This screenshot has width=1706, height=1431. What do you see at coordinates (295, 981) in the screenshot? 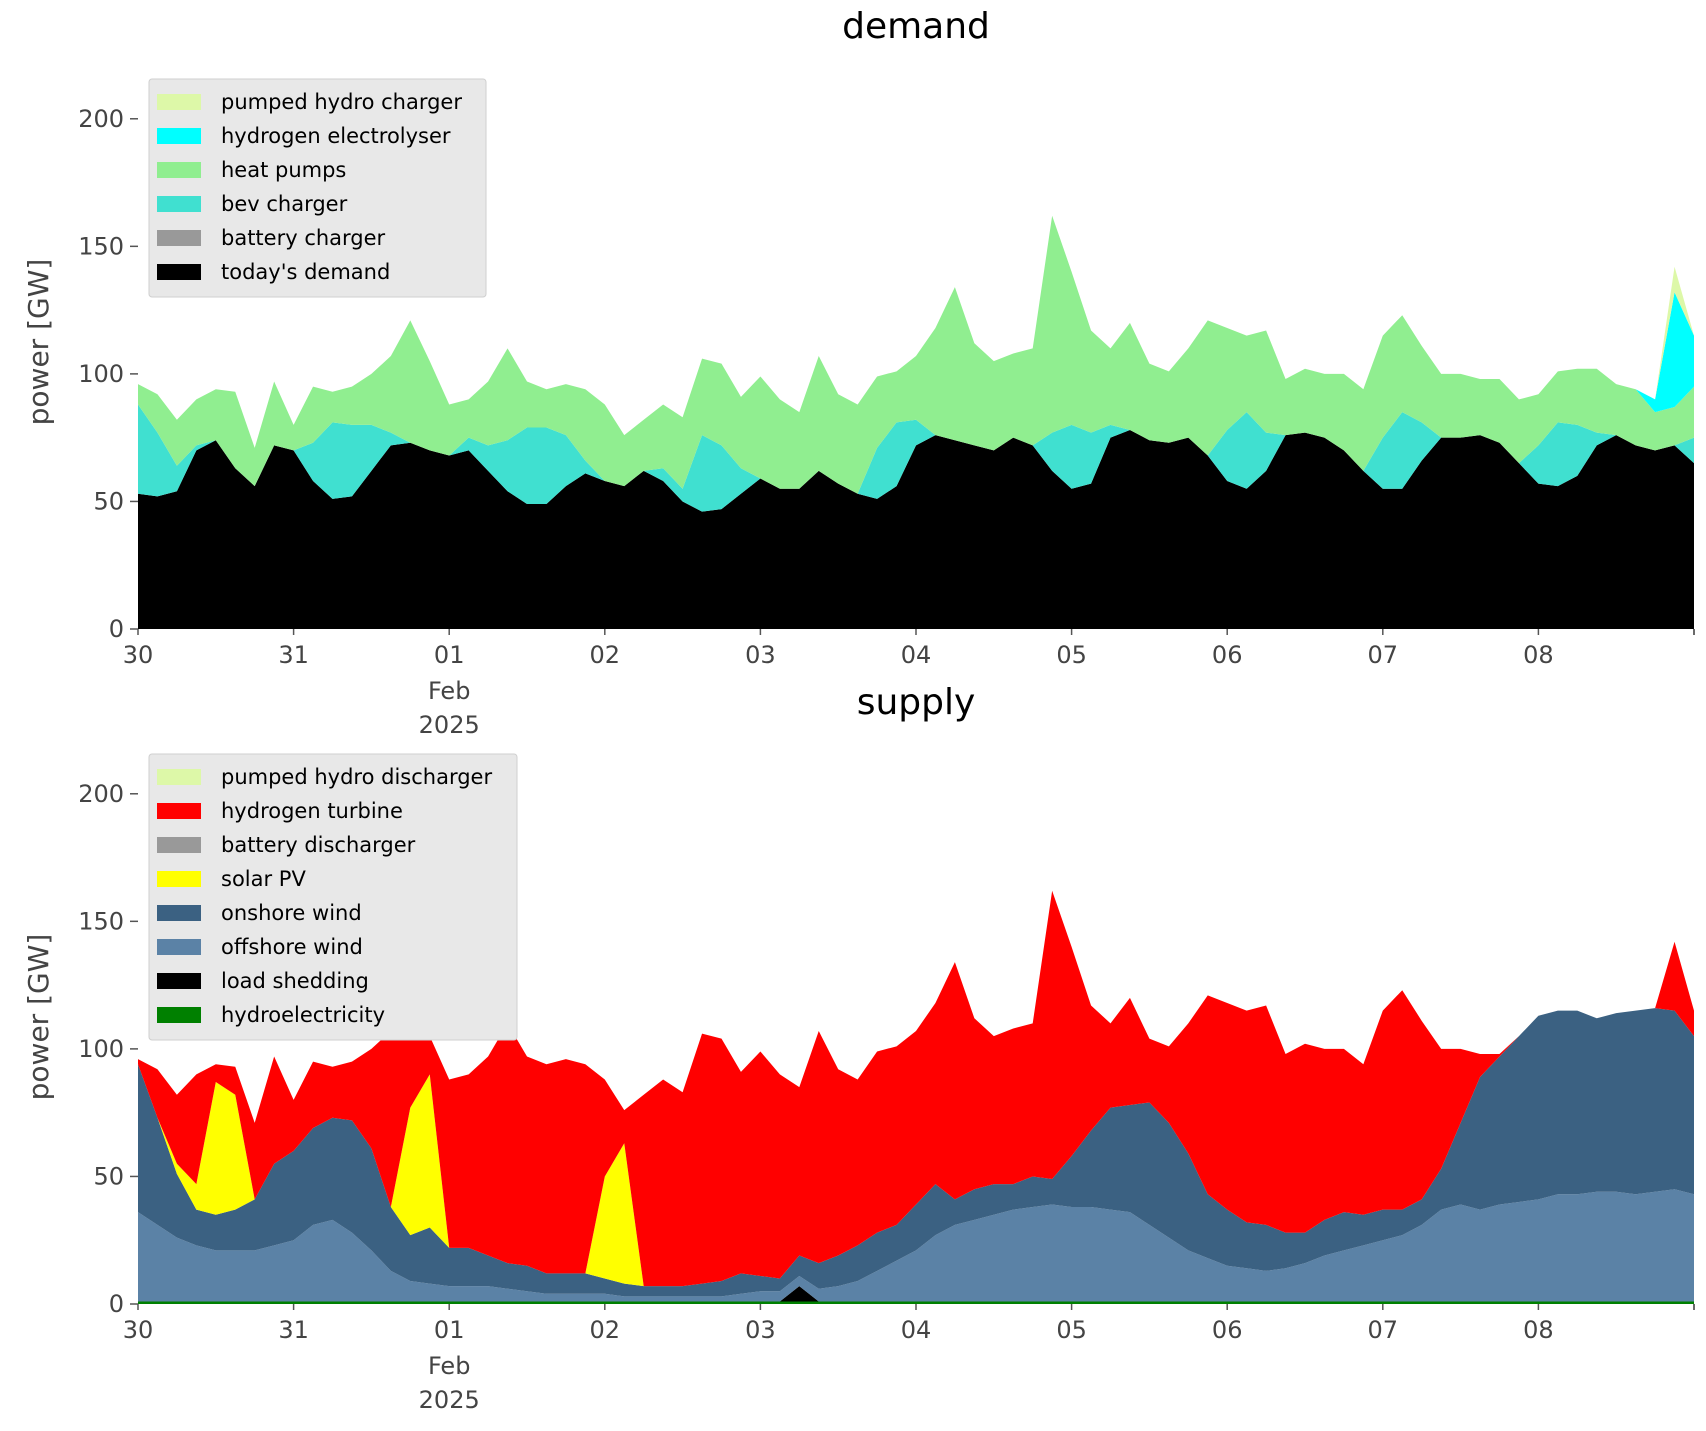
I see `legend-label: load shedding` at bounding box center [295, 981].